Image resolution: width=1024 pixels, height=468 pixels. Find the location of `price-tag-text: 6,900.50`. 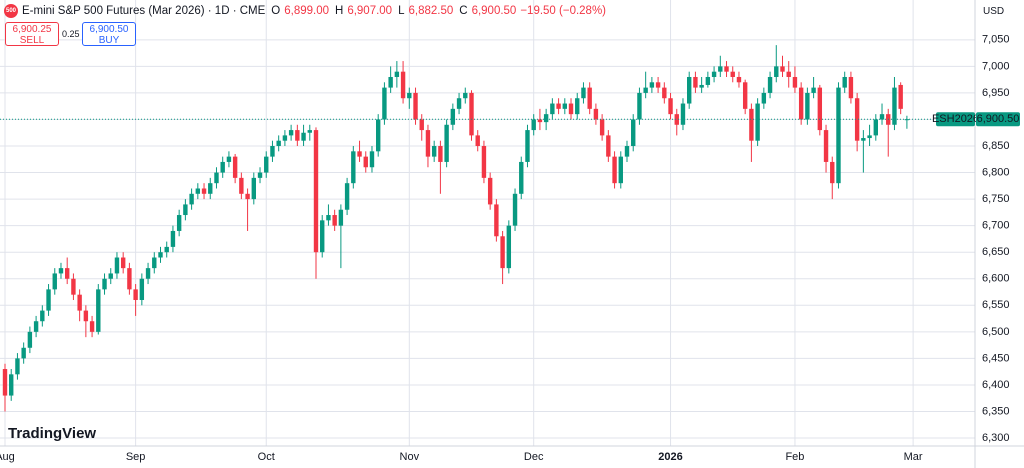

price-tag-text: 6,900.50 is located at coordinates (998, 119).